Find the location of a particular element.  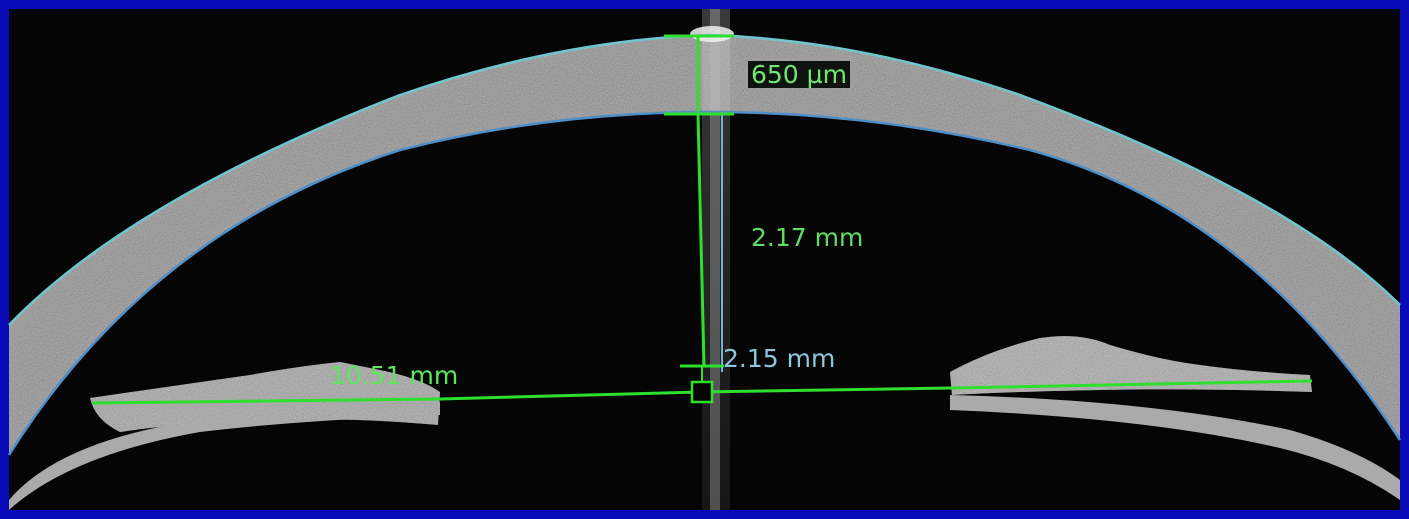

chamber-depth-label: 2.17 mm is located at coordinates (807, 237).